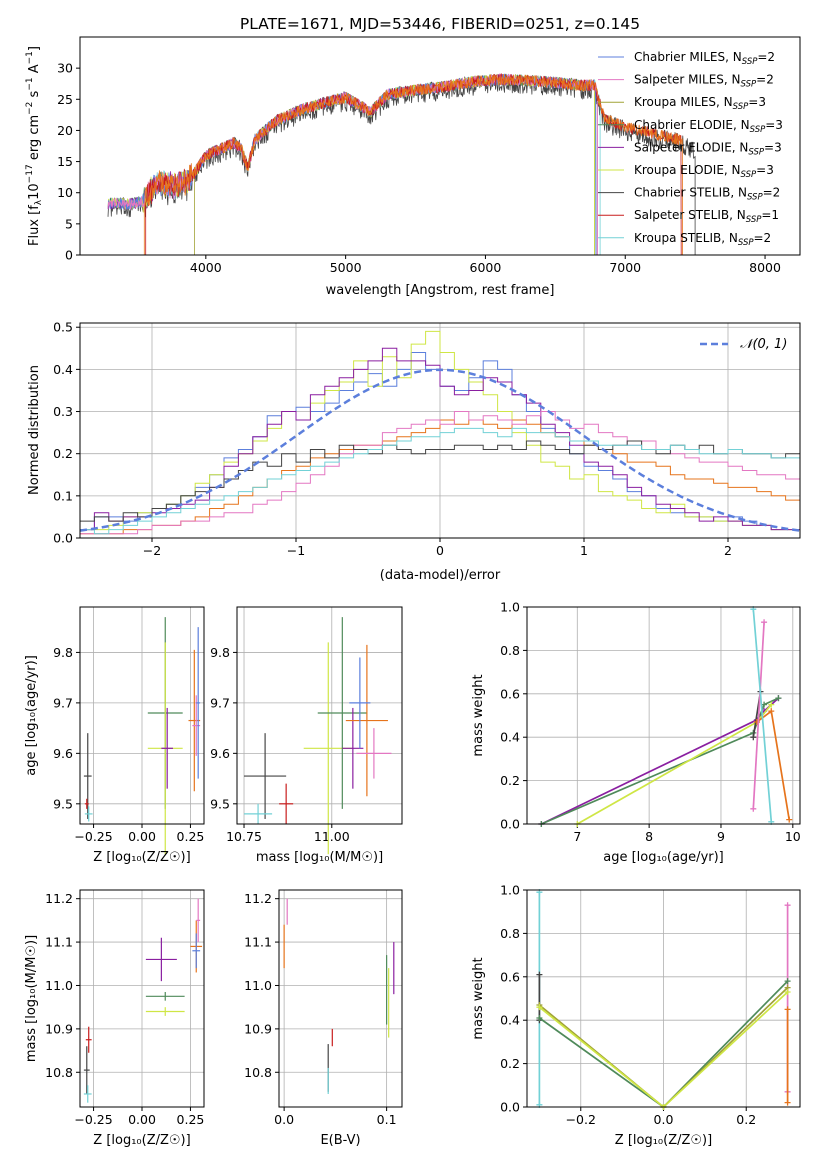 Image resolution: width=819 pixels, height=1170 pixels. What do you see at coordinates (704, 81) in the screenshot?
I see `legend-label: Salpeter MILES, NSSP=2` at bounding box center [704, 81].